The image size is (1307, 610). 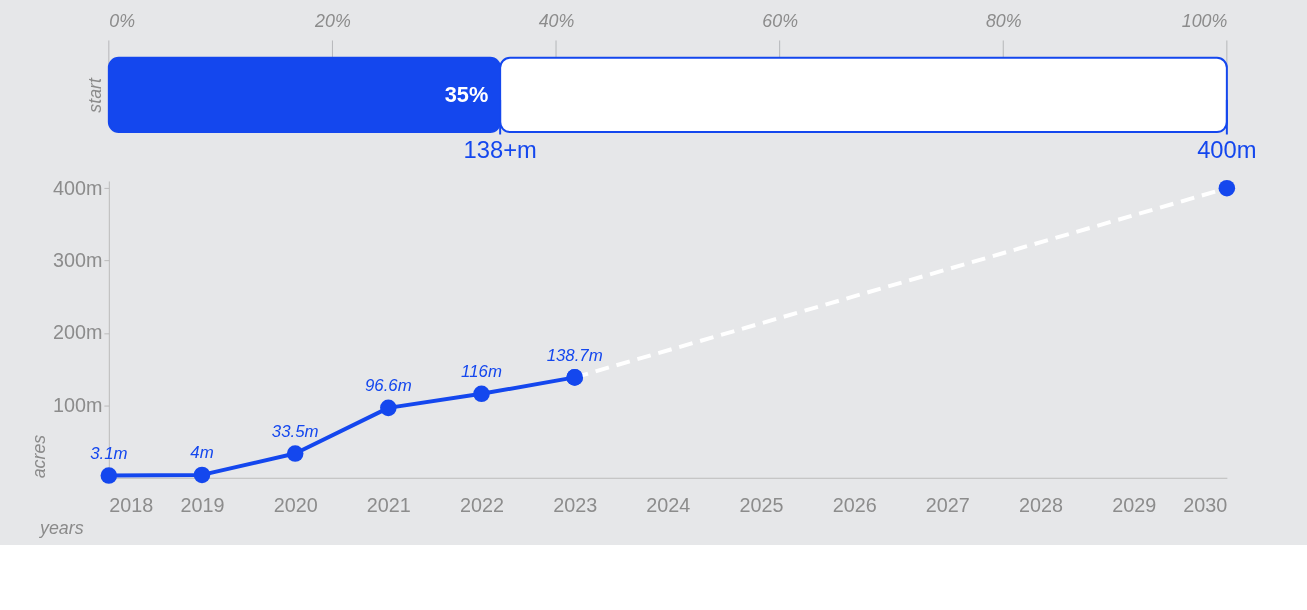 I want to click on x-tick-label: 2023, so click(x=575, y=504).